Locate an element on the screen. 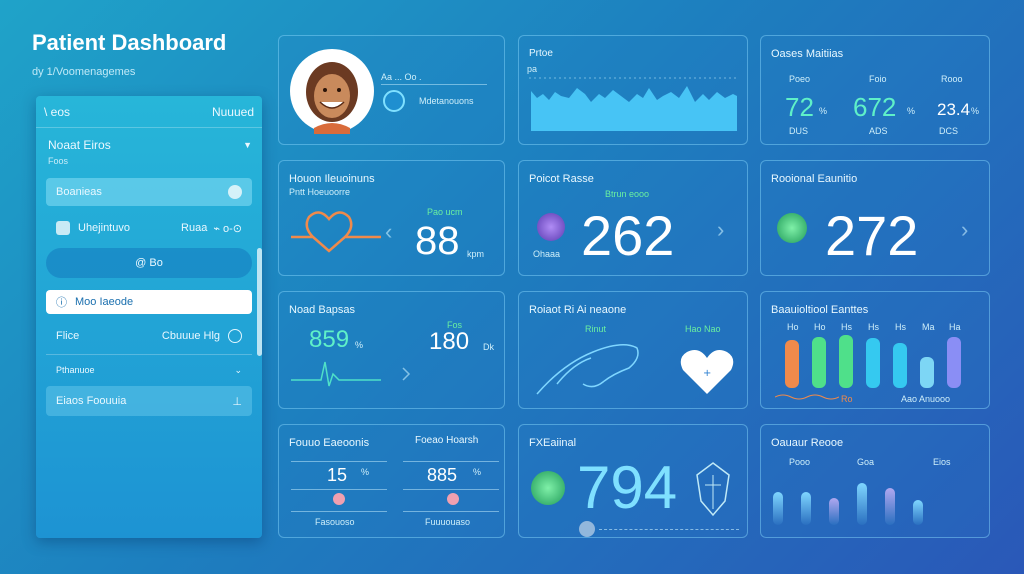  summary-card: Oauaur Reooe Pooo Goa Eios is located at coordinates (875, 481).